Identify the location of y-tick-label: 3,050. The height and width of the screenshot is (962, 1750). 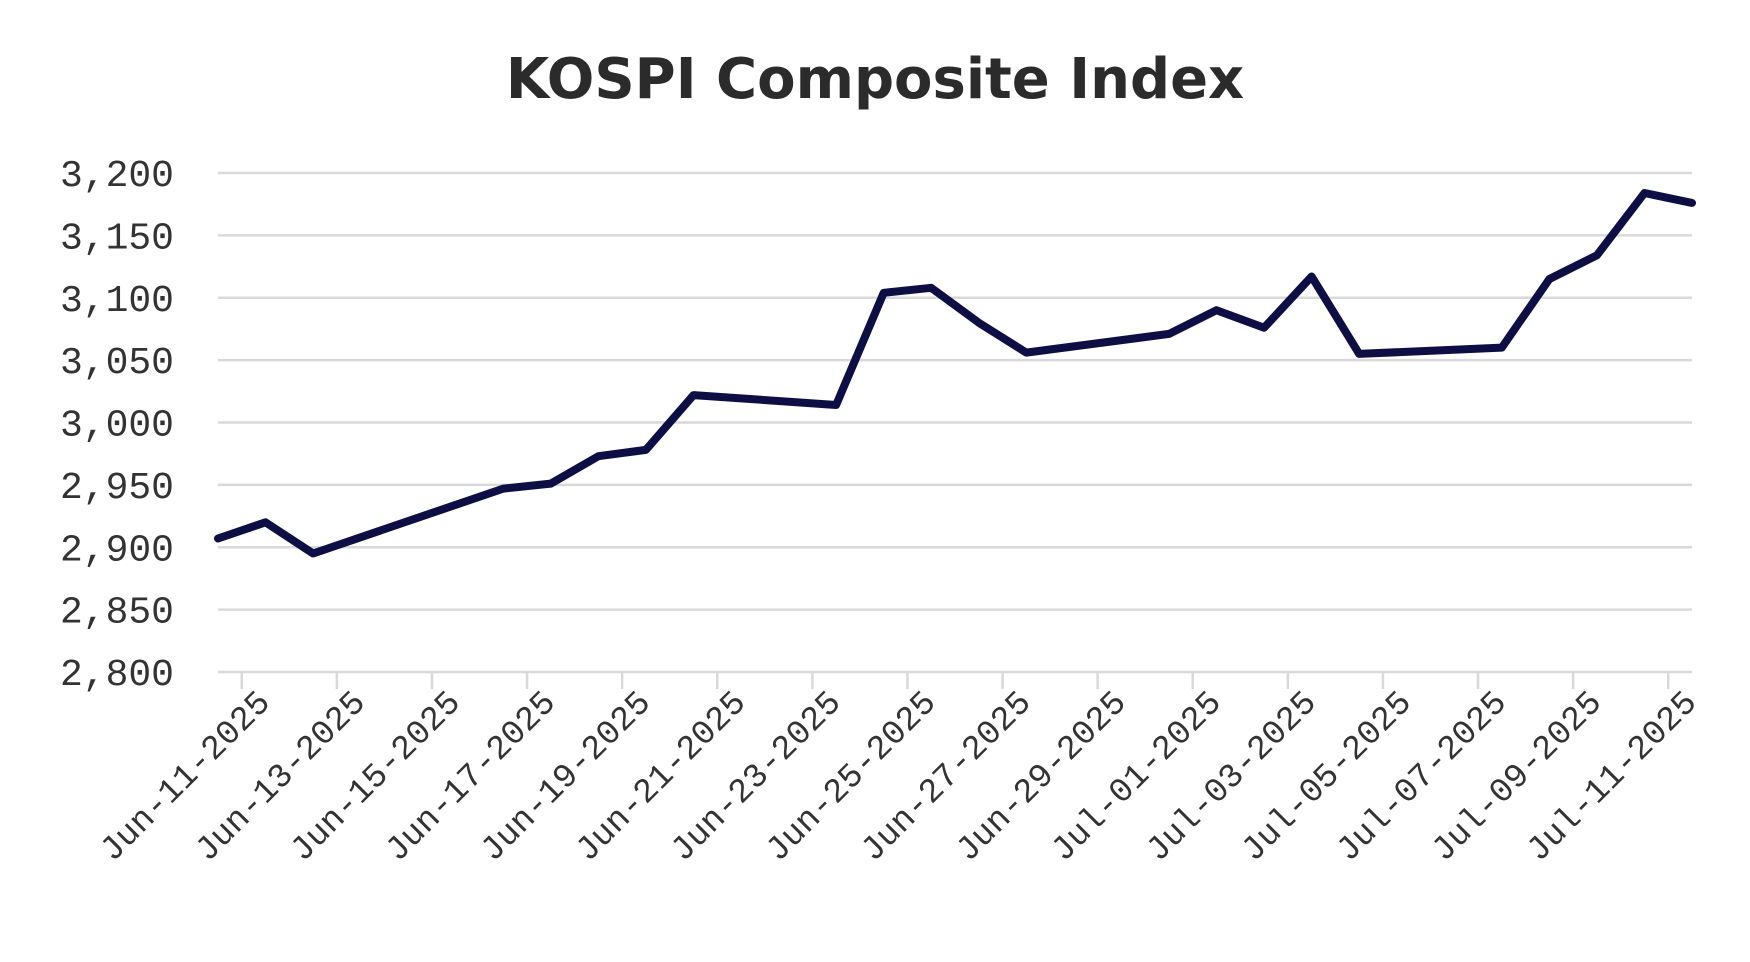
(117, 363).